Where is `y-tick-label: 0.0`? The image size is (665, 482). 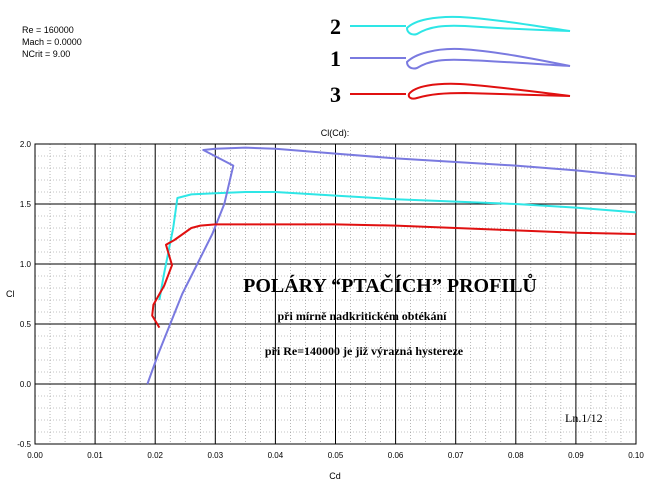 y-tick-label: 0.0 is located at coordinates (26, 384).